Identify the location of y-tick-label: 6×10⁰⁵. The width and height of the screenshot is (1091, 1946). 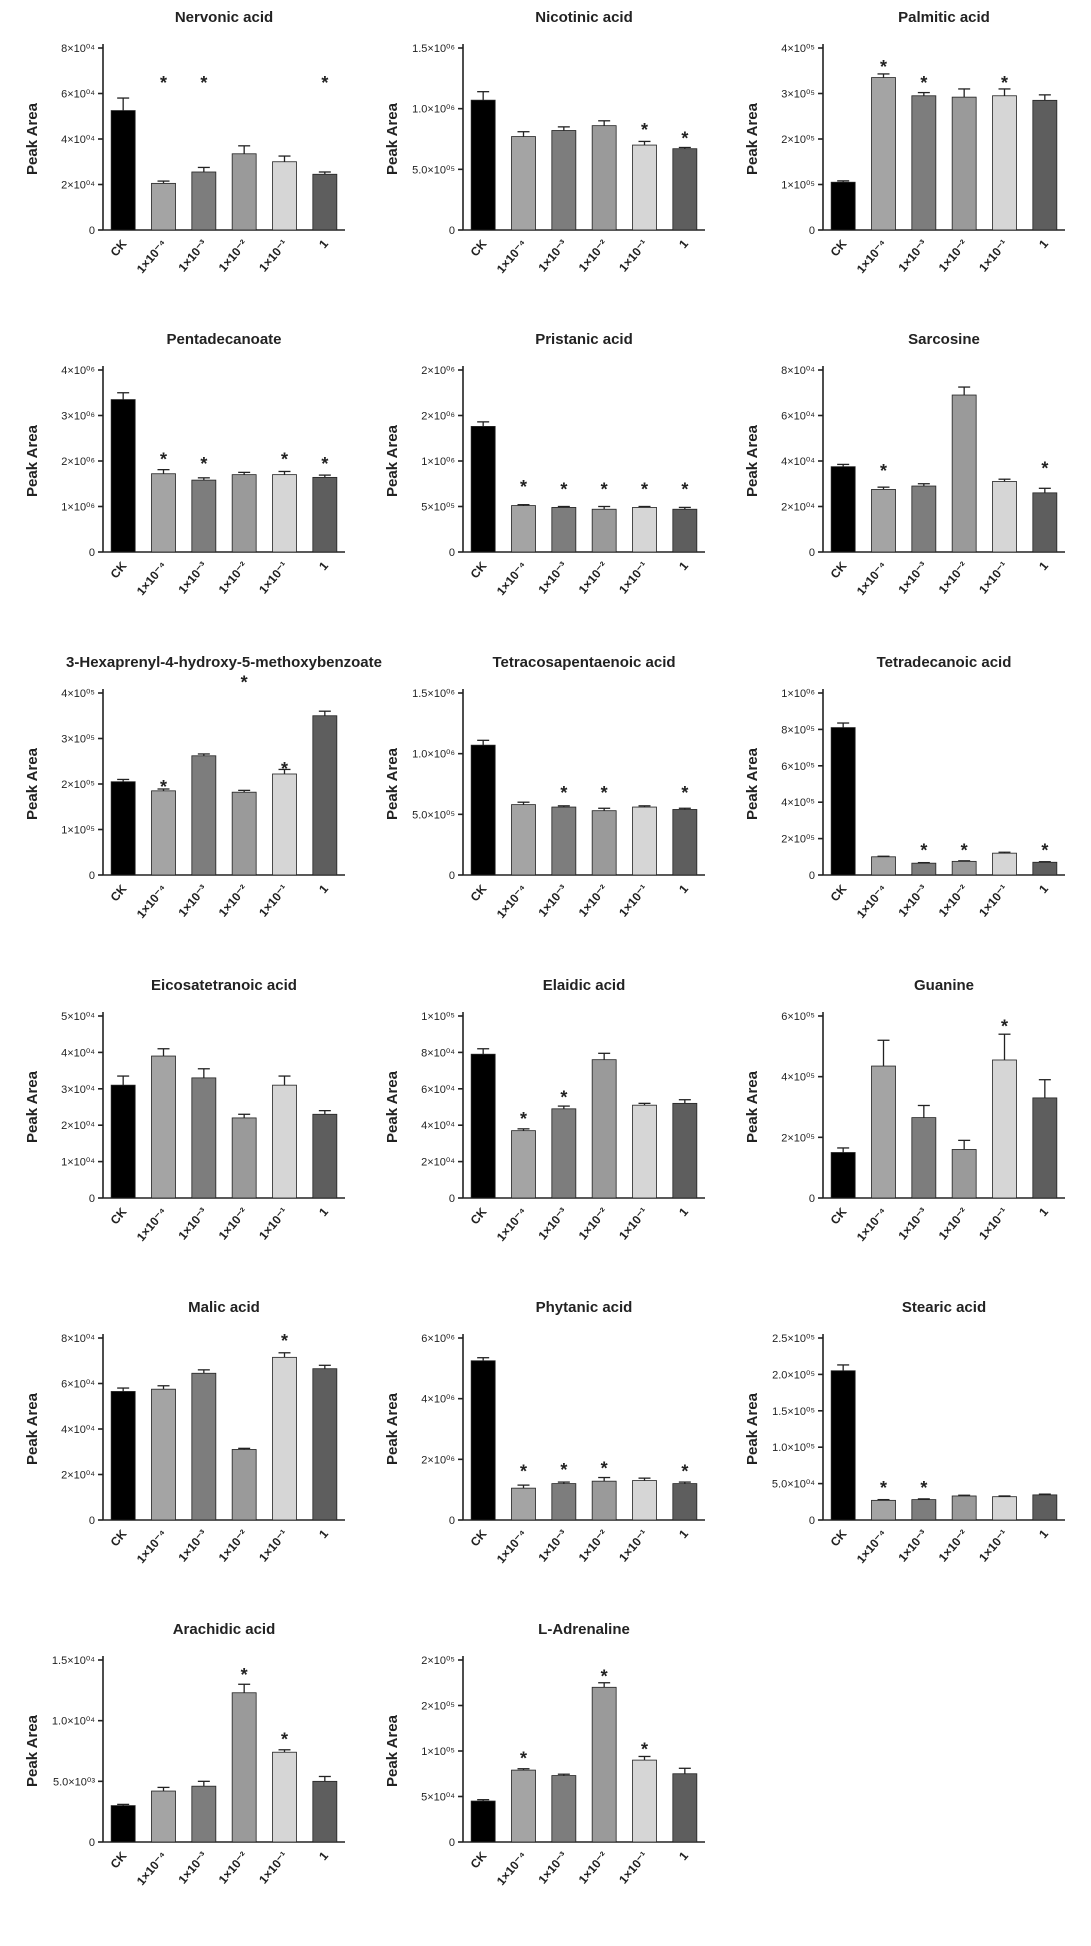
(798, 1017).